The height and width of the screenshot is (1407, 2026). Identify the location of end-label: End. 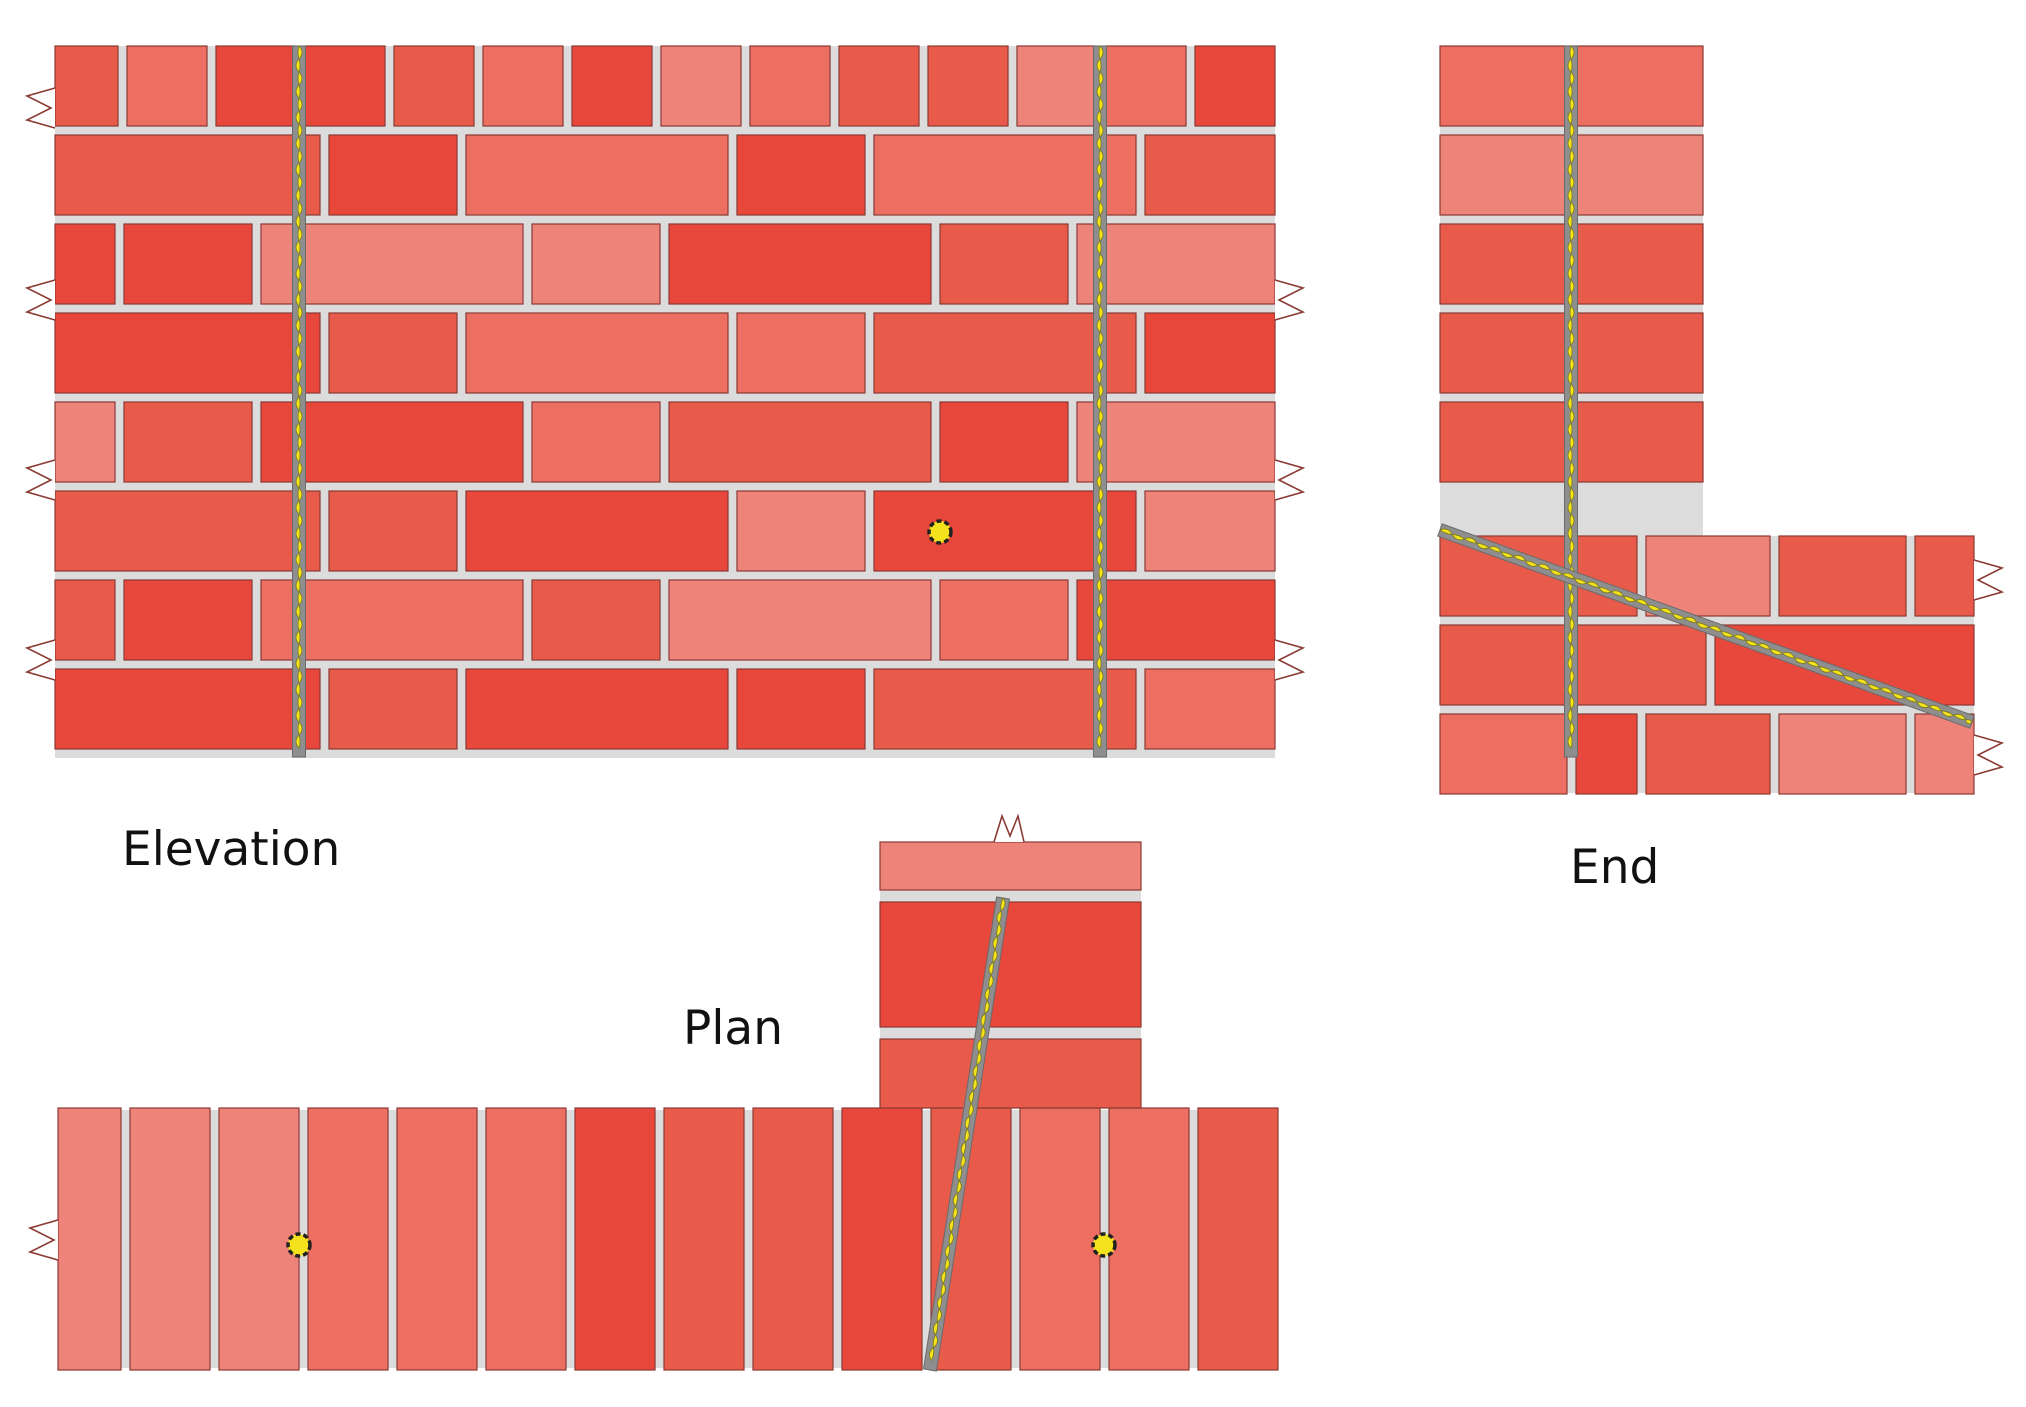
(1615, 867).